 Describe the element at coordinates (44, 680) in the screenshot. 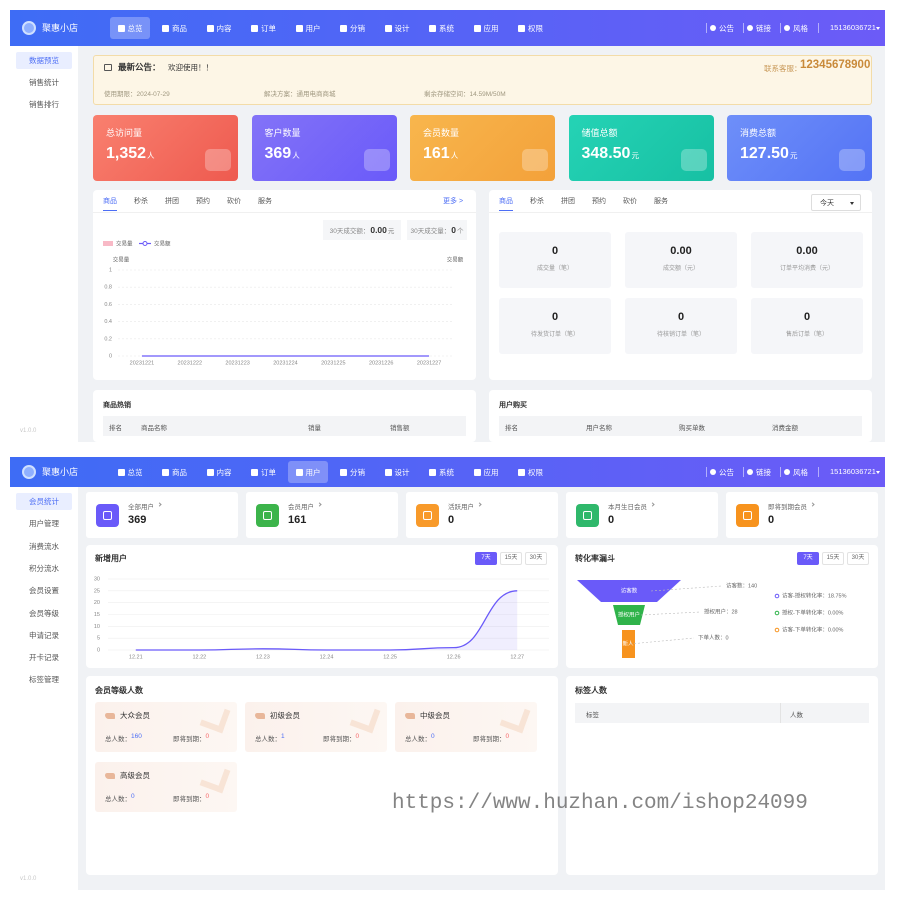

I see `sidebar-item: 标签管理` at that location.